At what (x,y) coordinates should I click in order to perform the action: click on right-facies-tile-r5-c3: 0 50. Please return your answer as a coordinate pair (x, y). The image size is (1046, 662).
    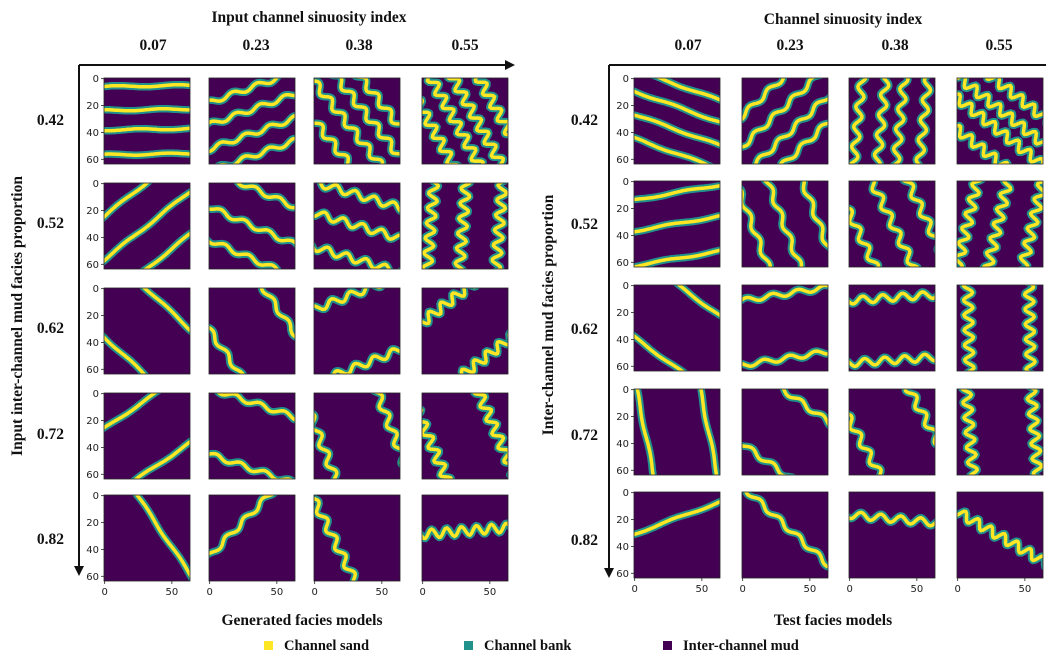
    Looking at the image, I should click on (891, 543).